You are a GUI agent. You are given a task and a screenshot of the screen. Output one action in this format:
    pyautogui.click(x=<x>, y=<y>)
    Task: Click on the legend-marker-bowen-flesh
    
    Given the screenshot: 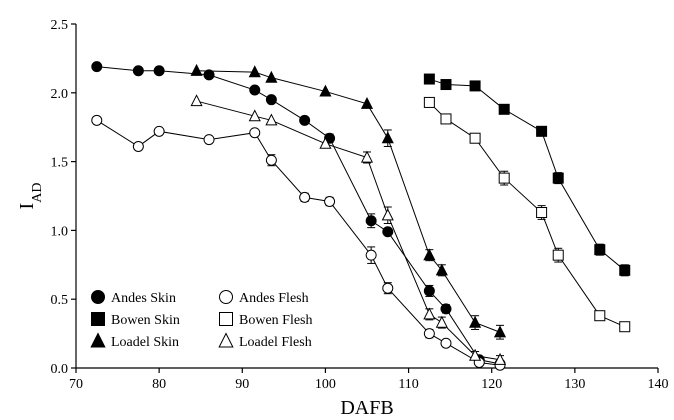 What is the action you would take?
    pyautogui.click(x=226, y=319)
    